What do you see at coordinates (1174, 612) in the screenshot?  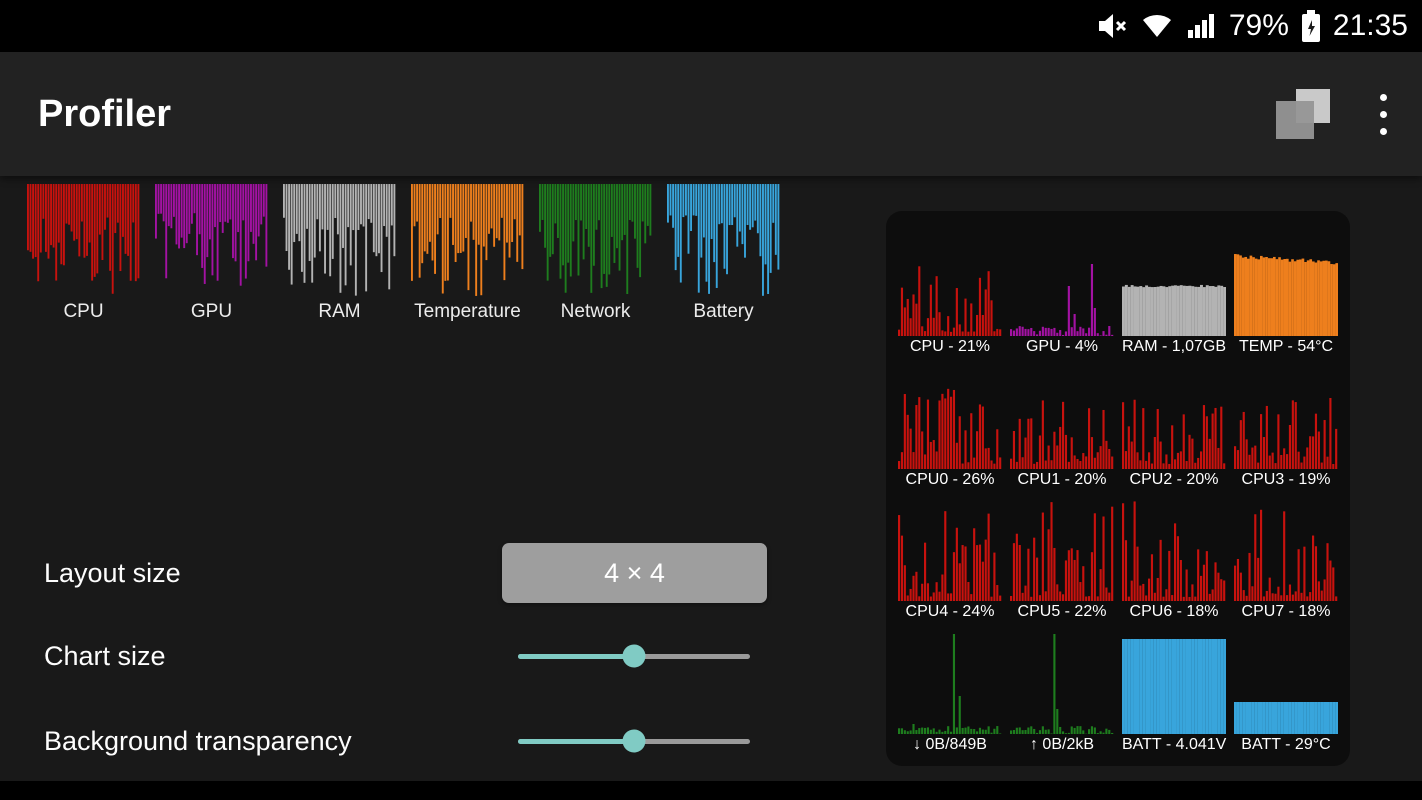 I see `widget-tile-label: CPU6 - 18%` at bounding box center [1174, 612].